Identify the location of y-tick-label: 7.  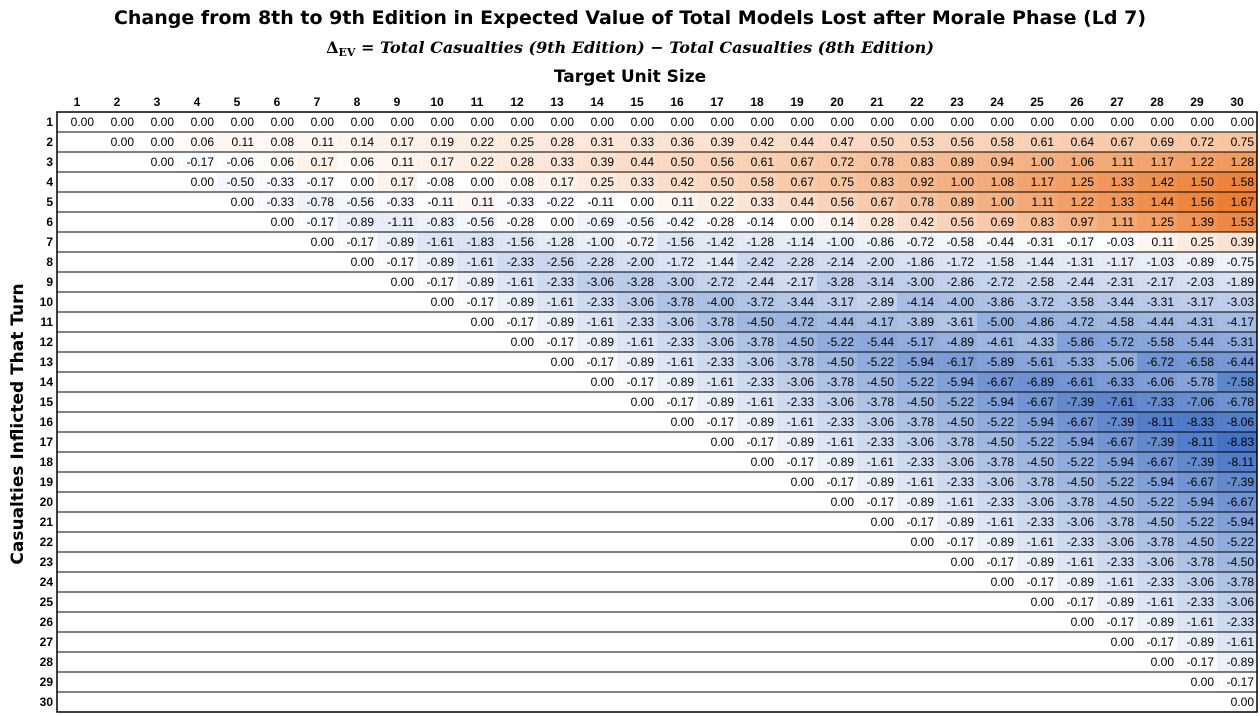
(49, 242).